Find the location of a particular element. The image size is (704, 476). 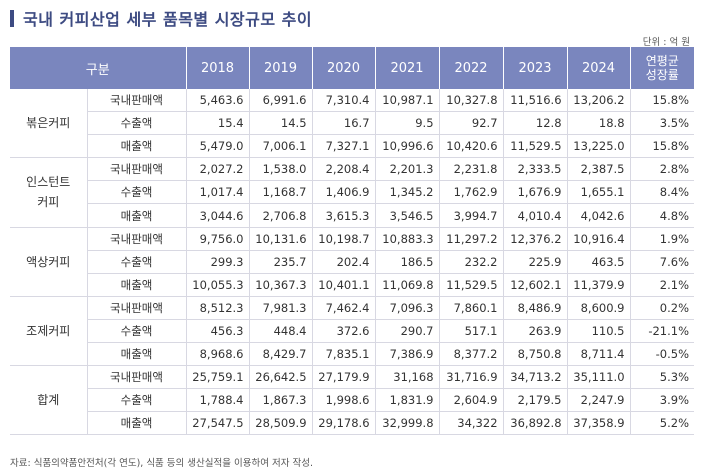

value-cell: 1,762.9 is located at coordinates (471, 192).